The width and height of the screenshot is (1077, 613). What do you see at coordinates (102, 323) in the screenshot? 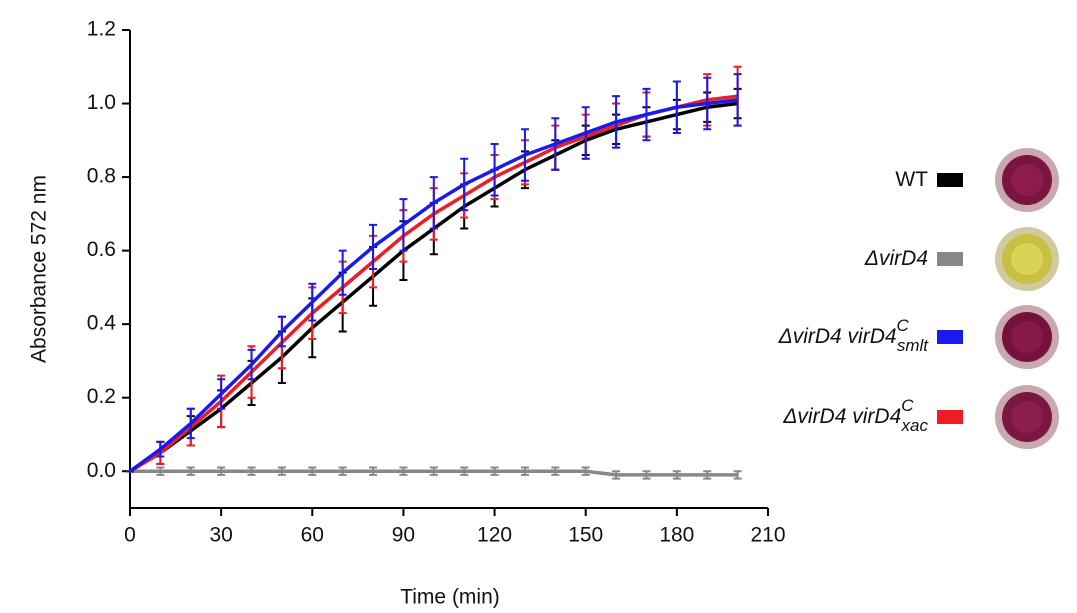
I see `y-tick-label: 0.4` at bounding box center [102, 323].